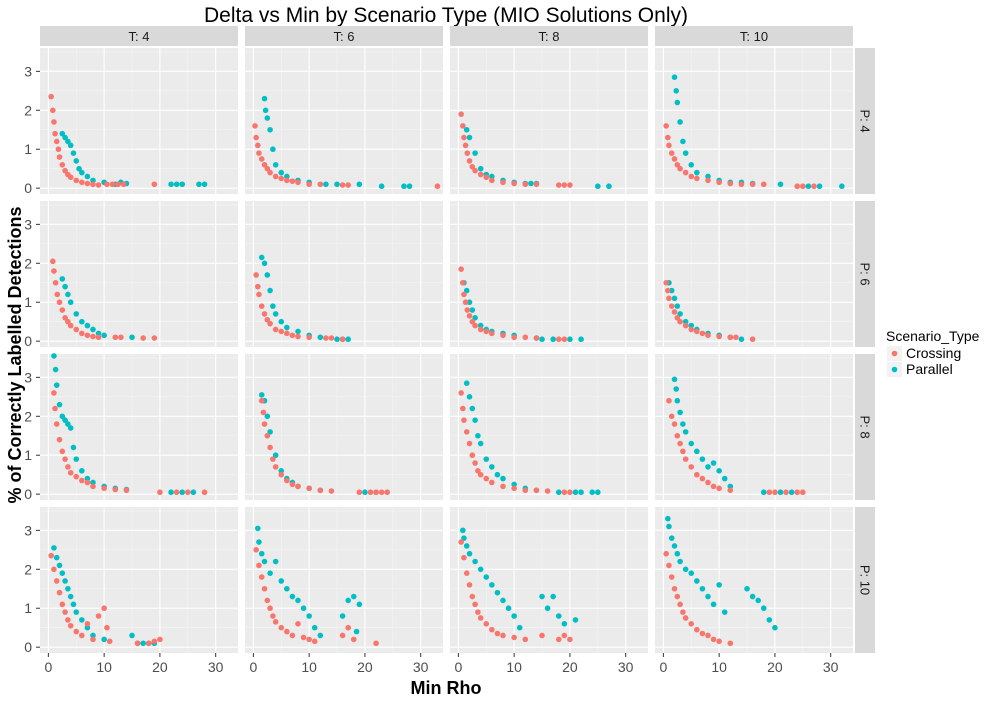 This screenshot has width=1000, height=705. What do you see at coordinates (549, 36) in the screenshot?
I see `facet-strip-col-label: T: 8` at bounding box center [549, 36].